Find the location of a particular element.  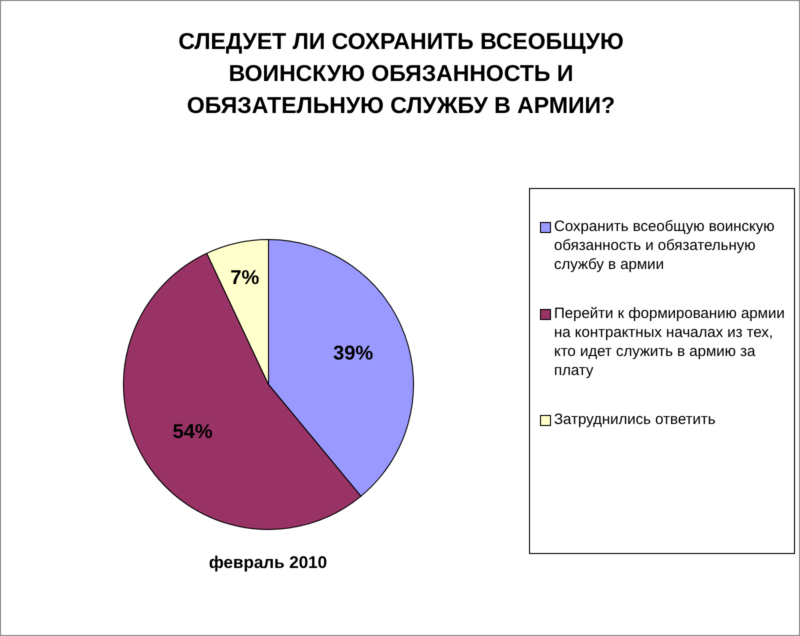

legend-label: Сохранить всеобщую воинскую обязанность и обязательную службу в армии is located at coordinates (665, 245).